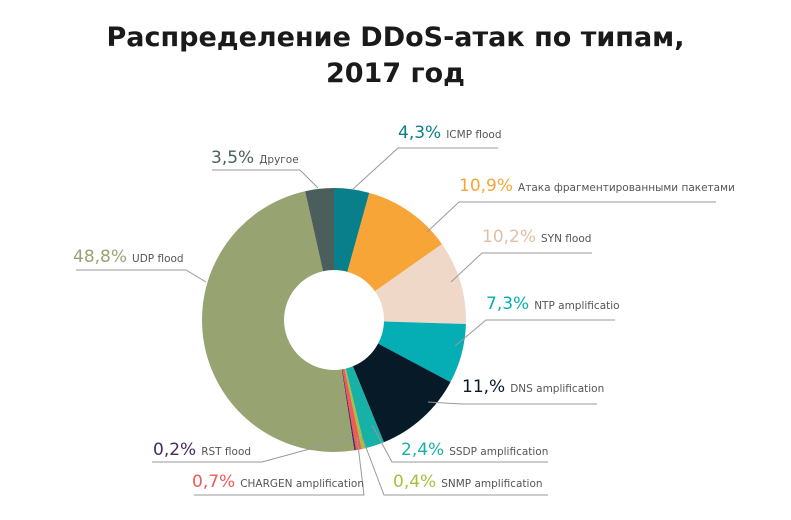  I want to click on slice-name: UDP flood, so click(158, 259).